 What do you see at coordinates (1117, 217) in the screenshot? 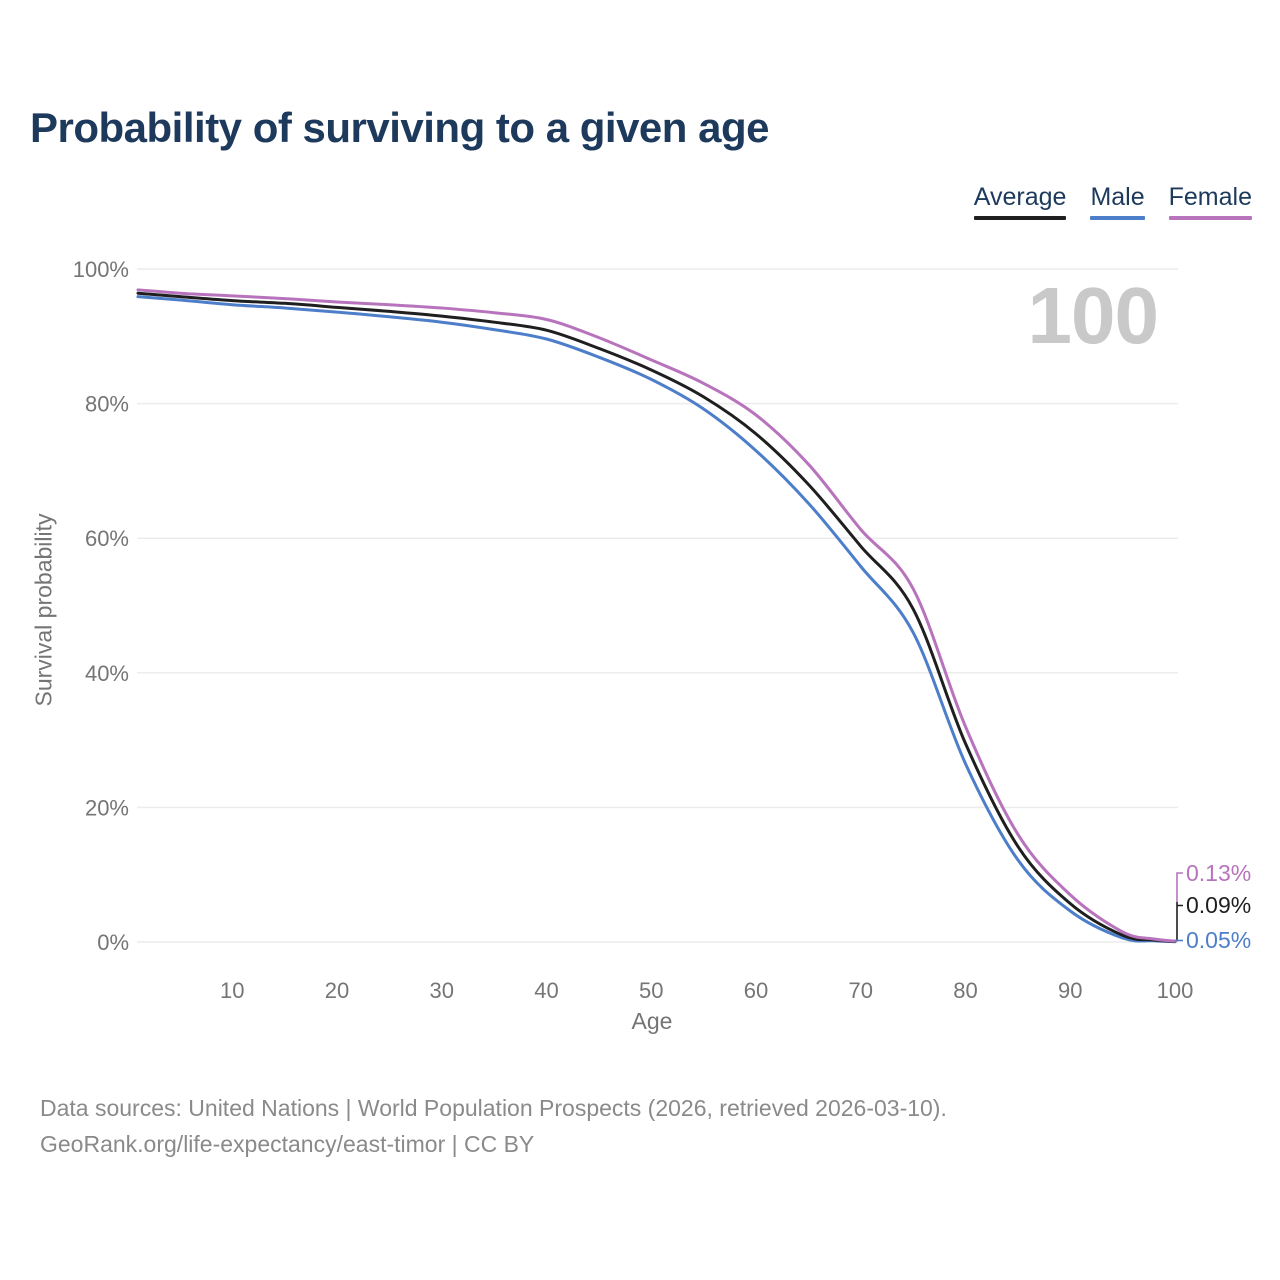
I see `legend-swatch-male` at bounding box center [1117, 217].